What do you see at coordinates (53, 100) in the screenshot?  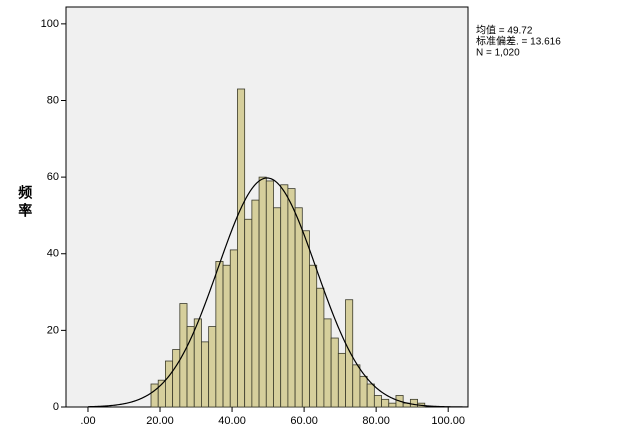 I see `y-tick-label: 80` at bounding box center [53, 100].